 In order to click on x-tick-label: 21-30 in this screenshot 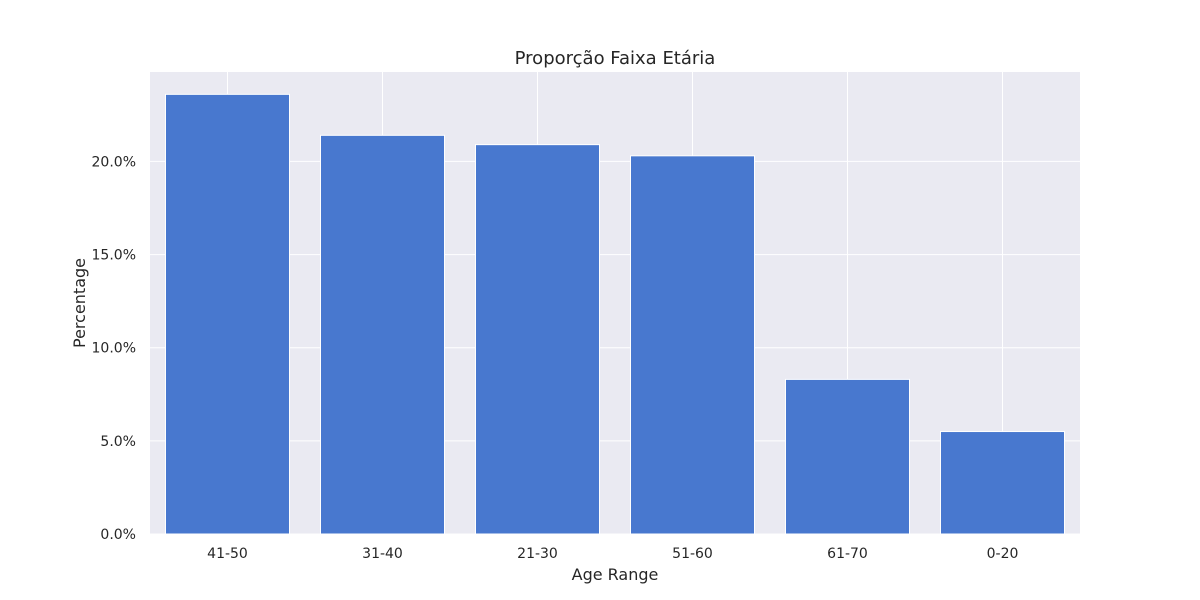, I will do `click(537, 554)`.